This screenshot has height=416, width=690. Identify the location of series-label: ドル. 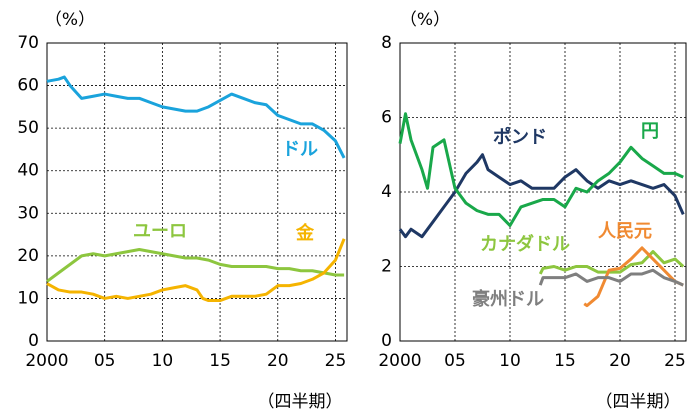
(300, 149).